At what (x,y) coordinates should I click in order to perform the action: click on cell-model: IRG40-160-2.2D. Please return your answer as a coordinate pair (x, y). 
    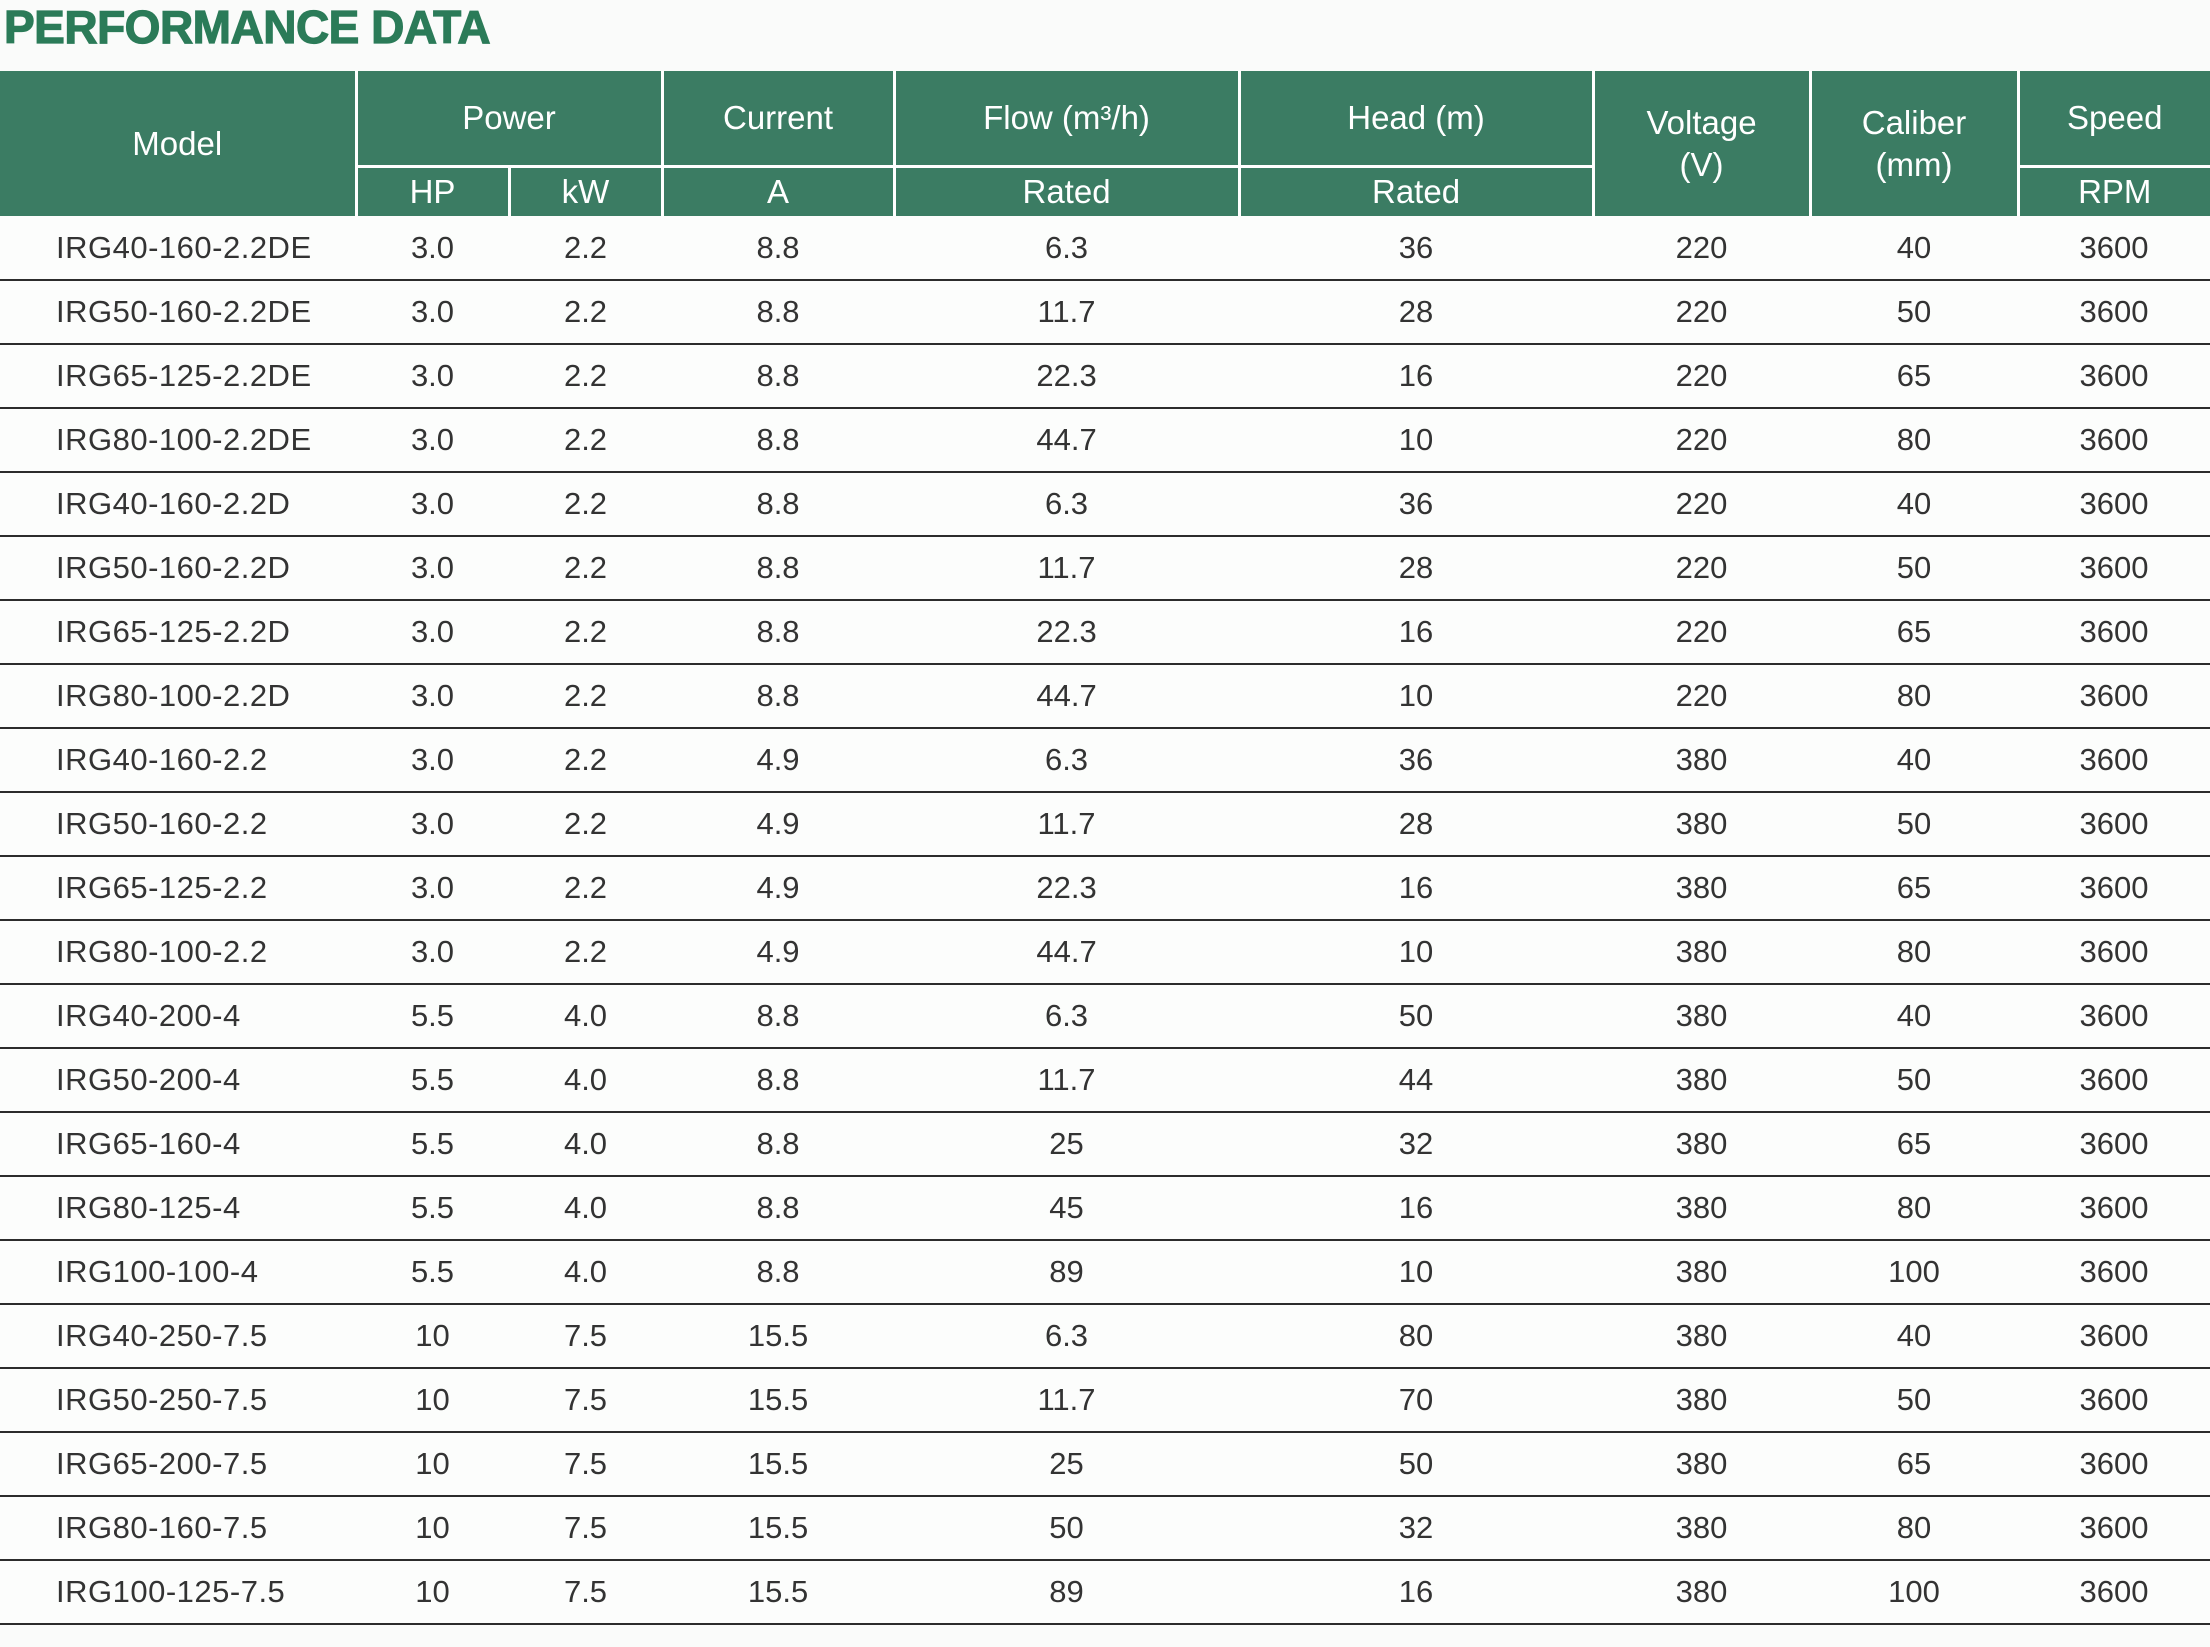
    Looking at the image, I should click on (178, 504).